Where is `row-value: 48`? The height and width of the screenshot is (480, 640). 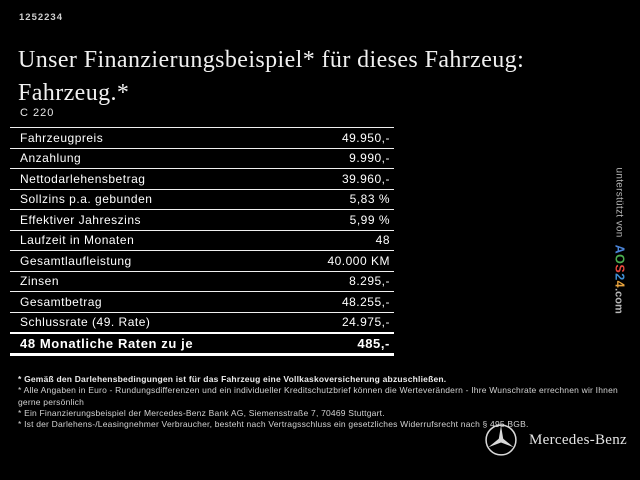
row-value: 48 is located at coordinates (382, 240).